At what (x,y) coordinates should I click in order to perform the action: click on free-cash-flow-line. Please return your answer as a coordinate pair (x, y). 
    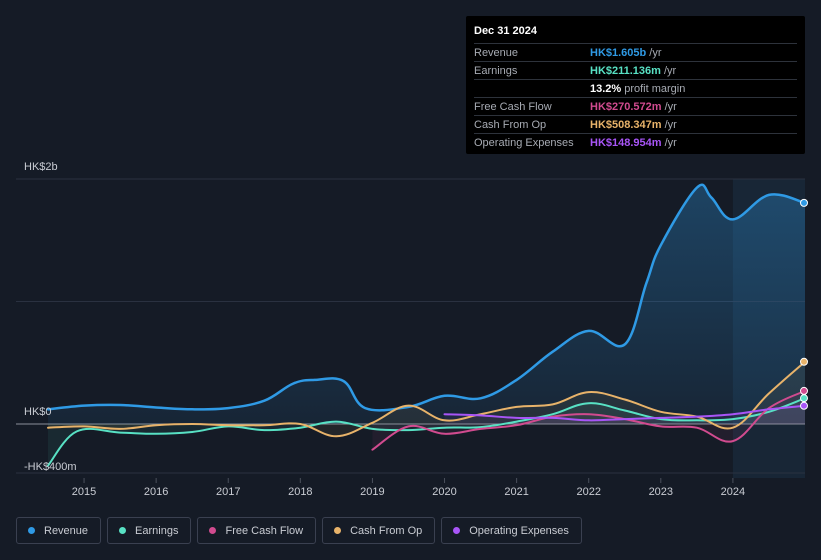
    Looking at the image, I should click on (588, 420).